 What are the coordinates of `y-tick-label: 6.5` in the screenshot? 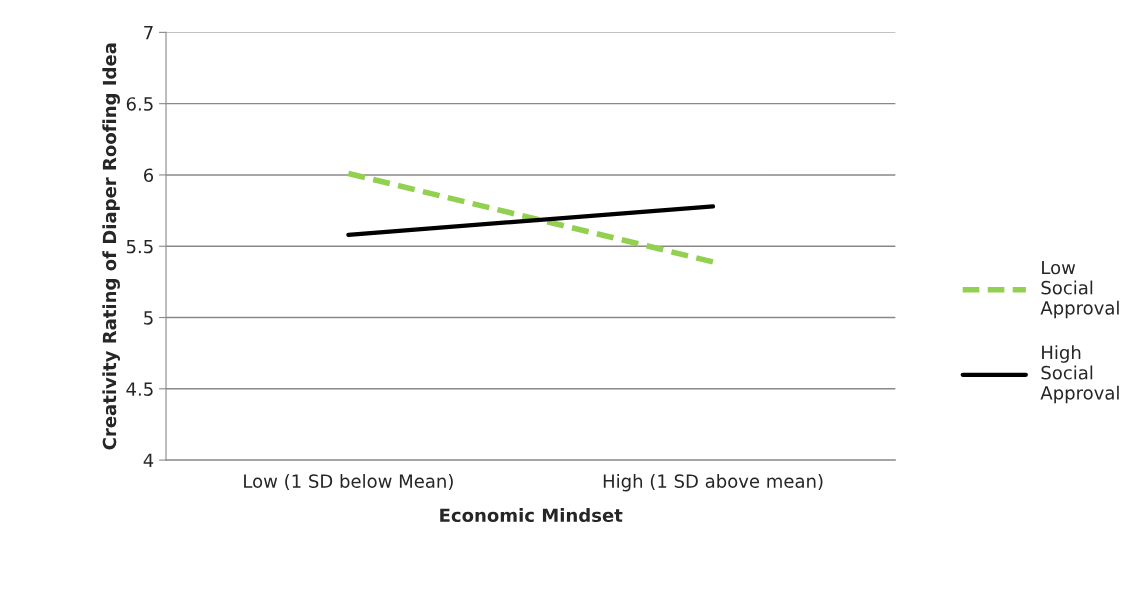 It's located at (139, 104).